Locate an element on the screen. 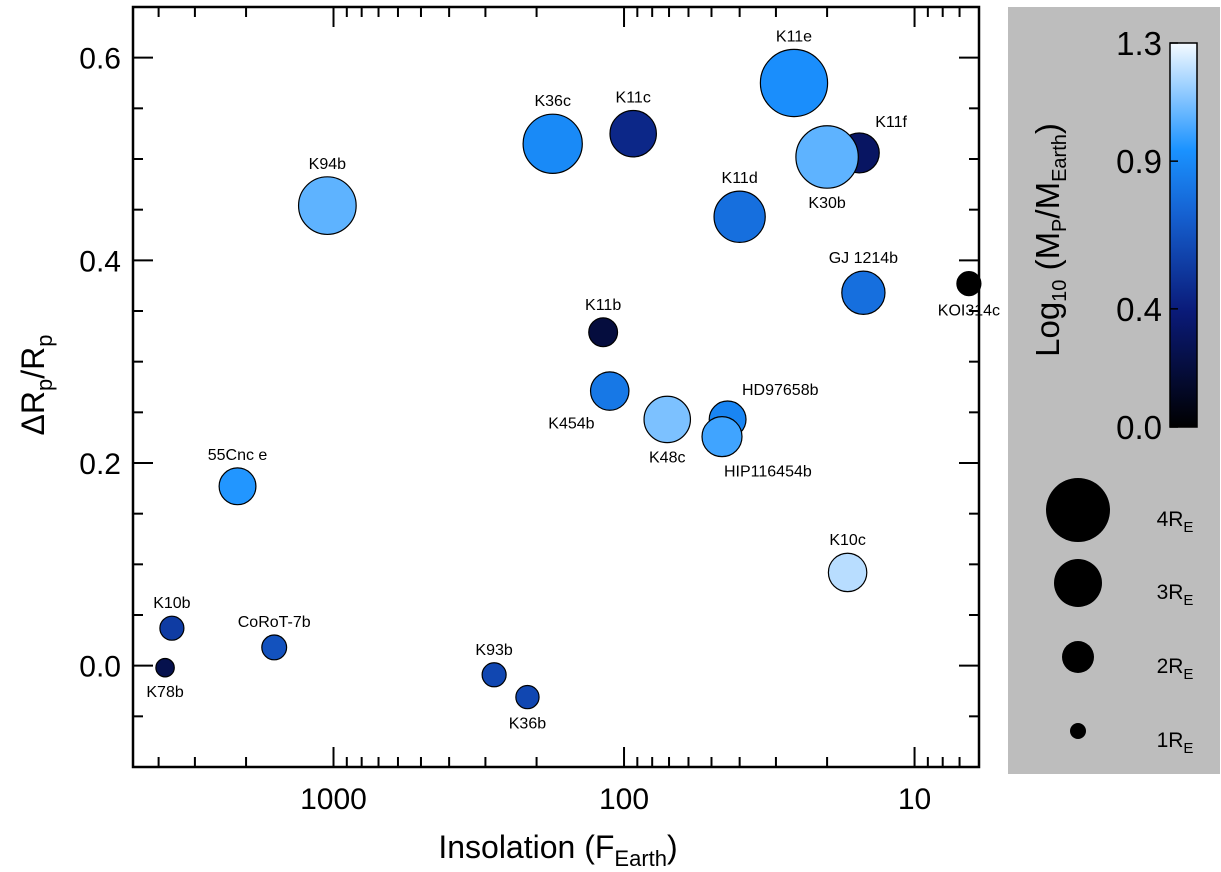 This screenshot has height=872, width=1221. y-tick-label: 0.4 is located at coordinates (100, 261).